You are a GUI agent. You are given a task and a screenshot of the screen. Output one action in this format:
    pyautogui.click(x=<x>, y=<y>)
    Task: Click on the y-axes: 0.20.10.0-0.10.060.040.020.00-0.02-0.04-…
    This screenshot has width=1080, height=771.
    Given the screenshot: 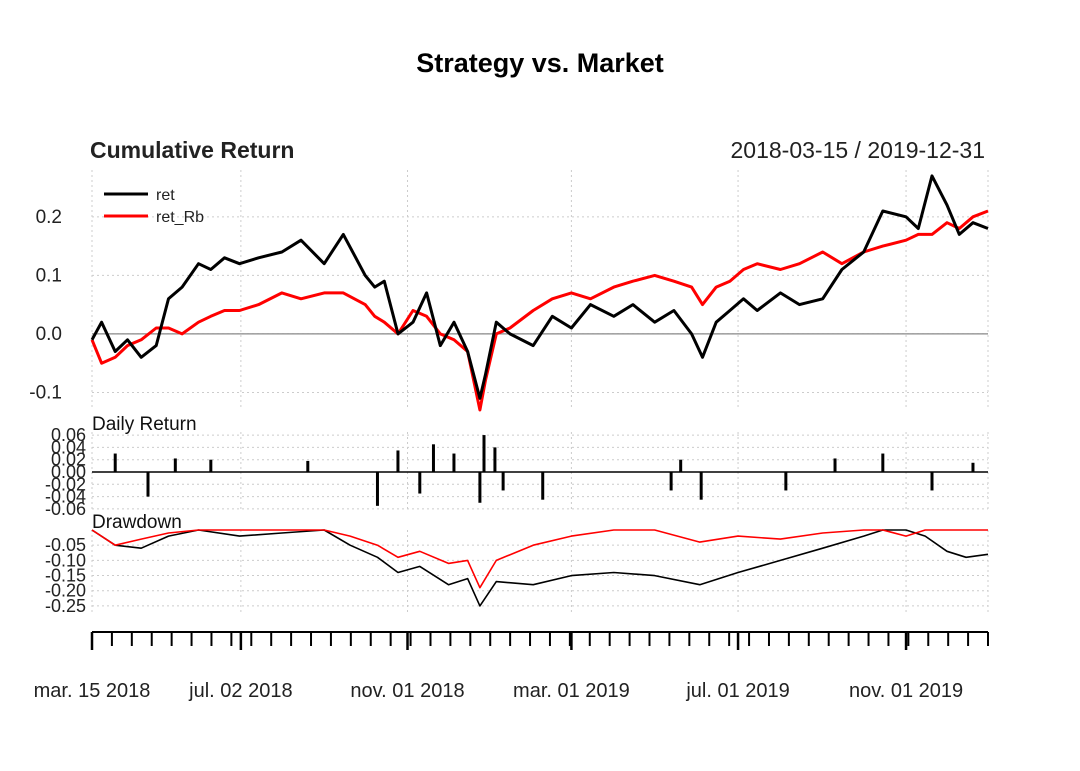 What is the action you would take?
    pyautogui.click(x=112, y=411)
    